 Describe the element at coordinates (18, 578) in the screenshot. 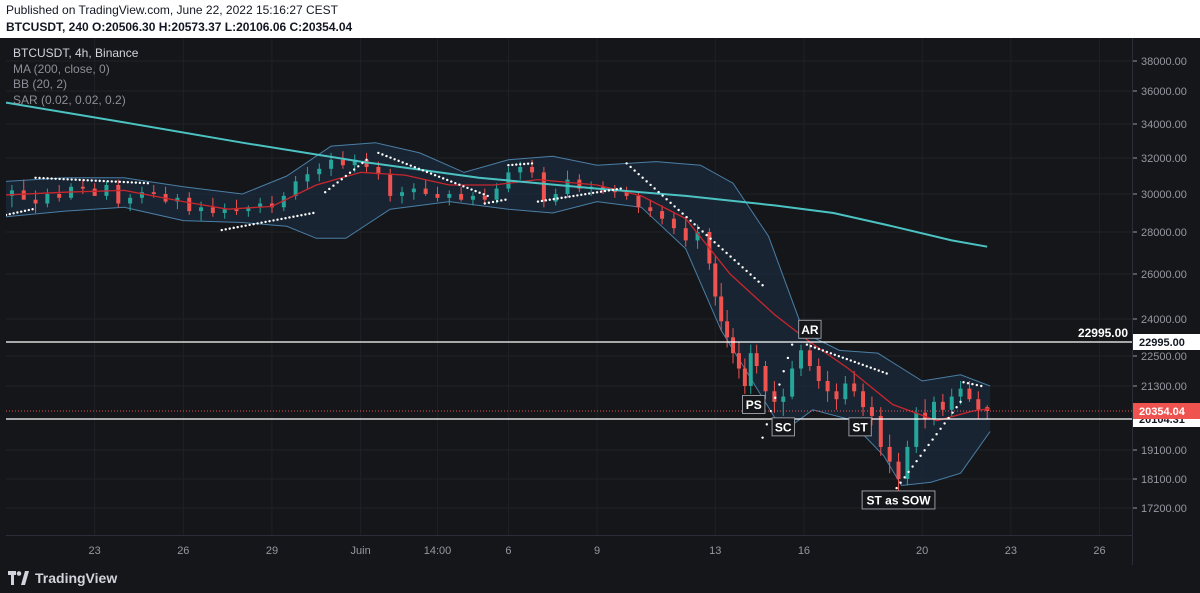

I see `tradingview-logo-icon` at that location.